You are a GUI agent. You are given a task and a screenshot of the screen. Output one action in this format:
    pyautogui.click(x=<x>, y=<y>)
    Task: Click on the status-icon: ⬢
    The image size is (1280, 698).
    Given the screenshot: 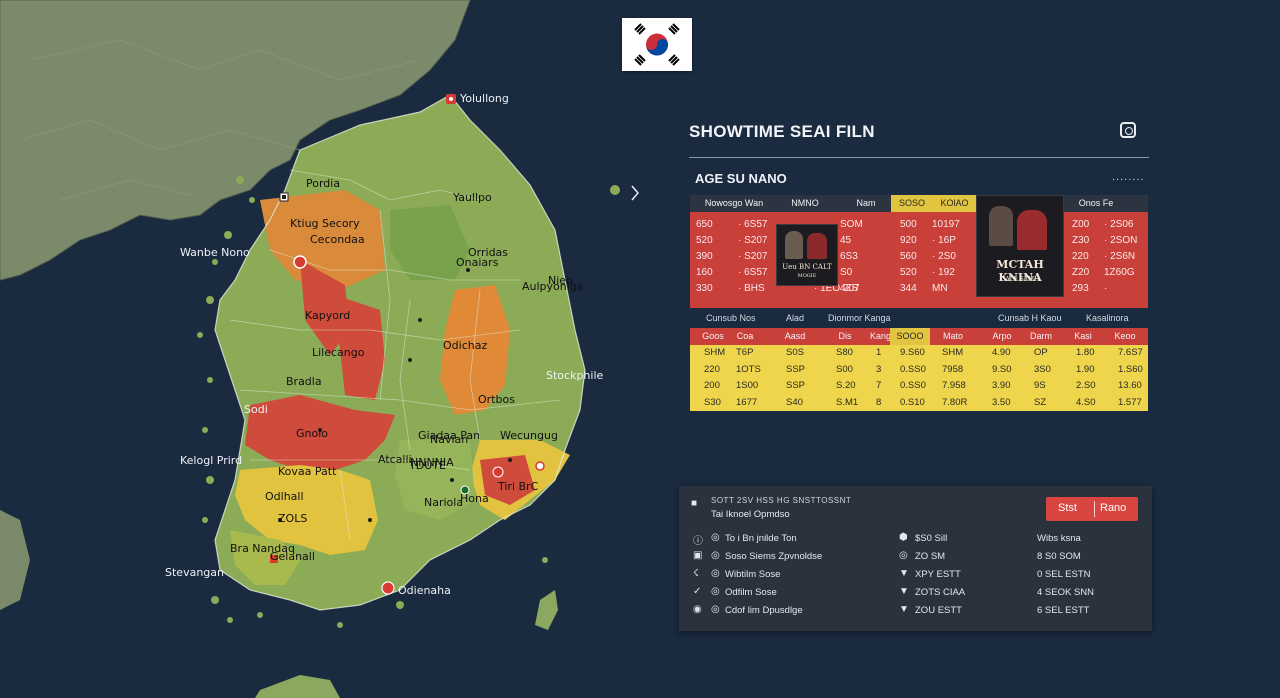 What is the action you would take?
    pyautogui.click(x=903, y=537)
    